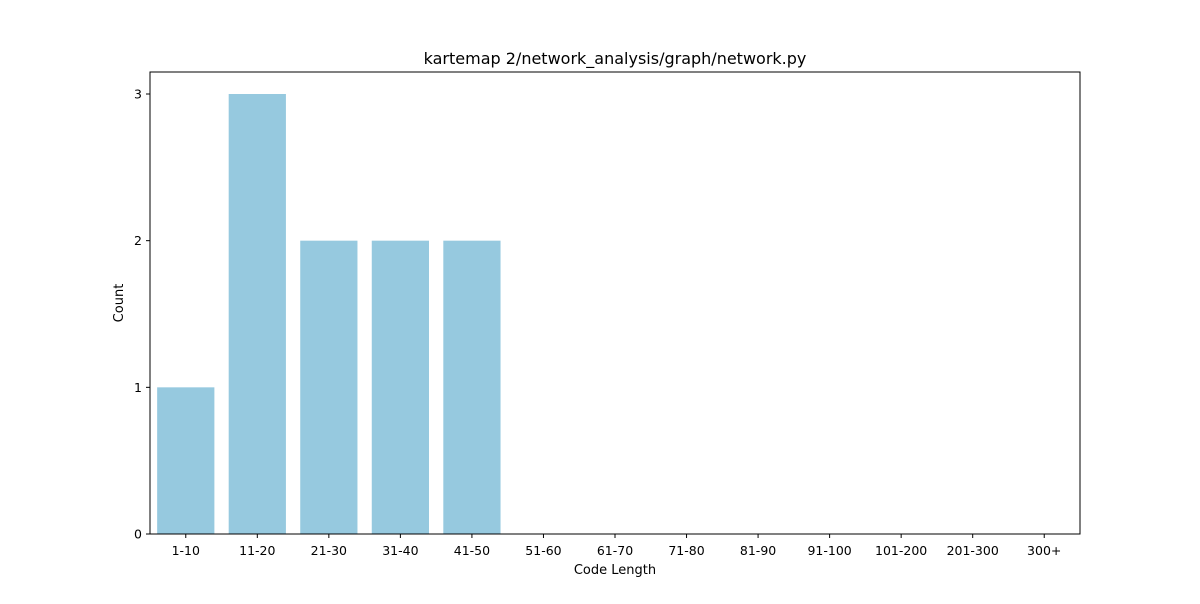  I want to click on x-tick-label: 51-60, so click(543, 550).